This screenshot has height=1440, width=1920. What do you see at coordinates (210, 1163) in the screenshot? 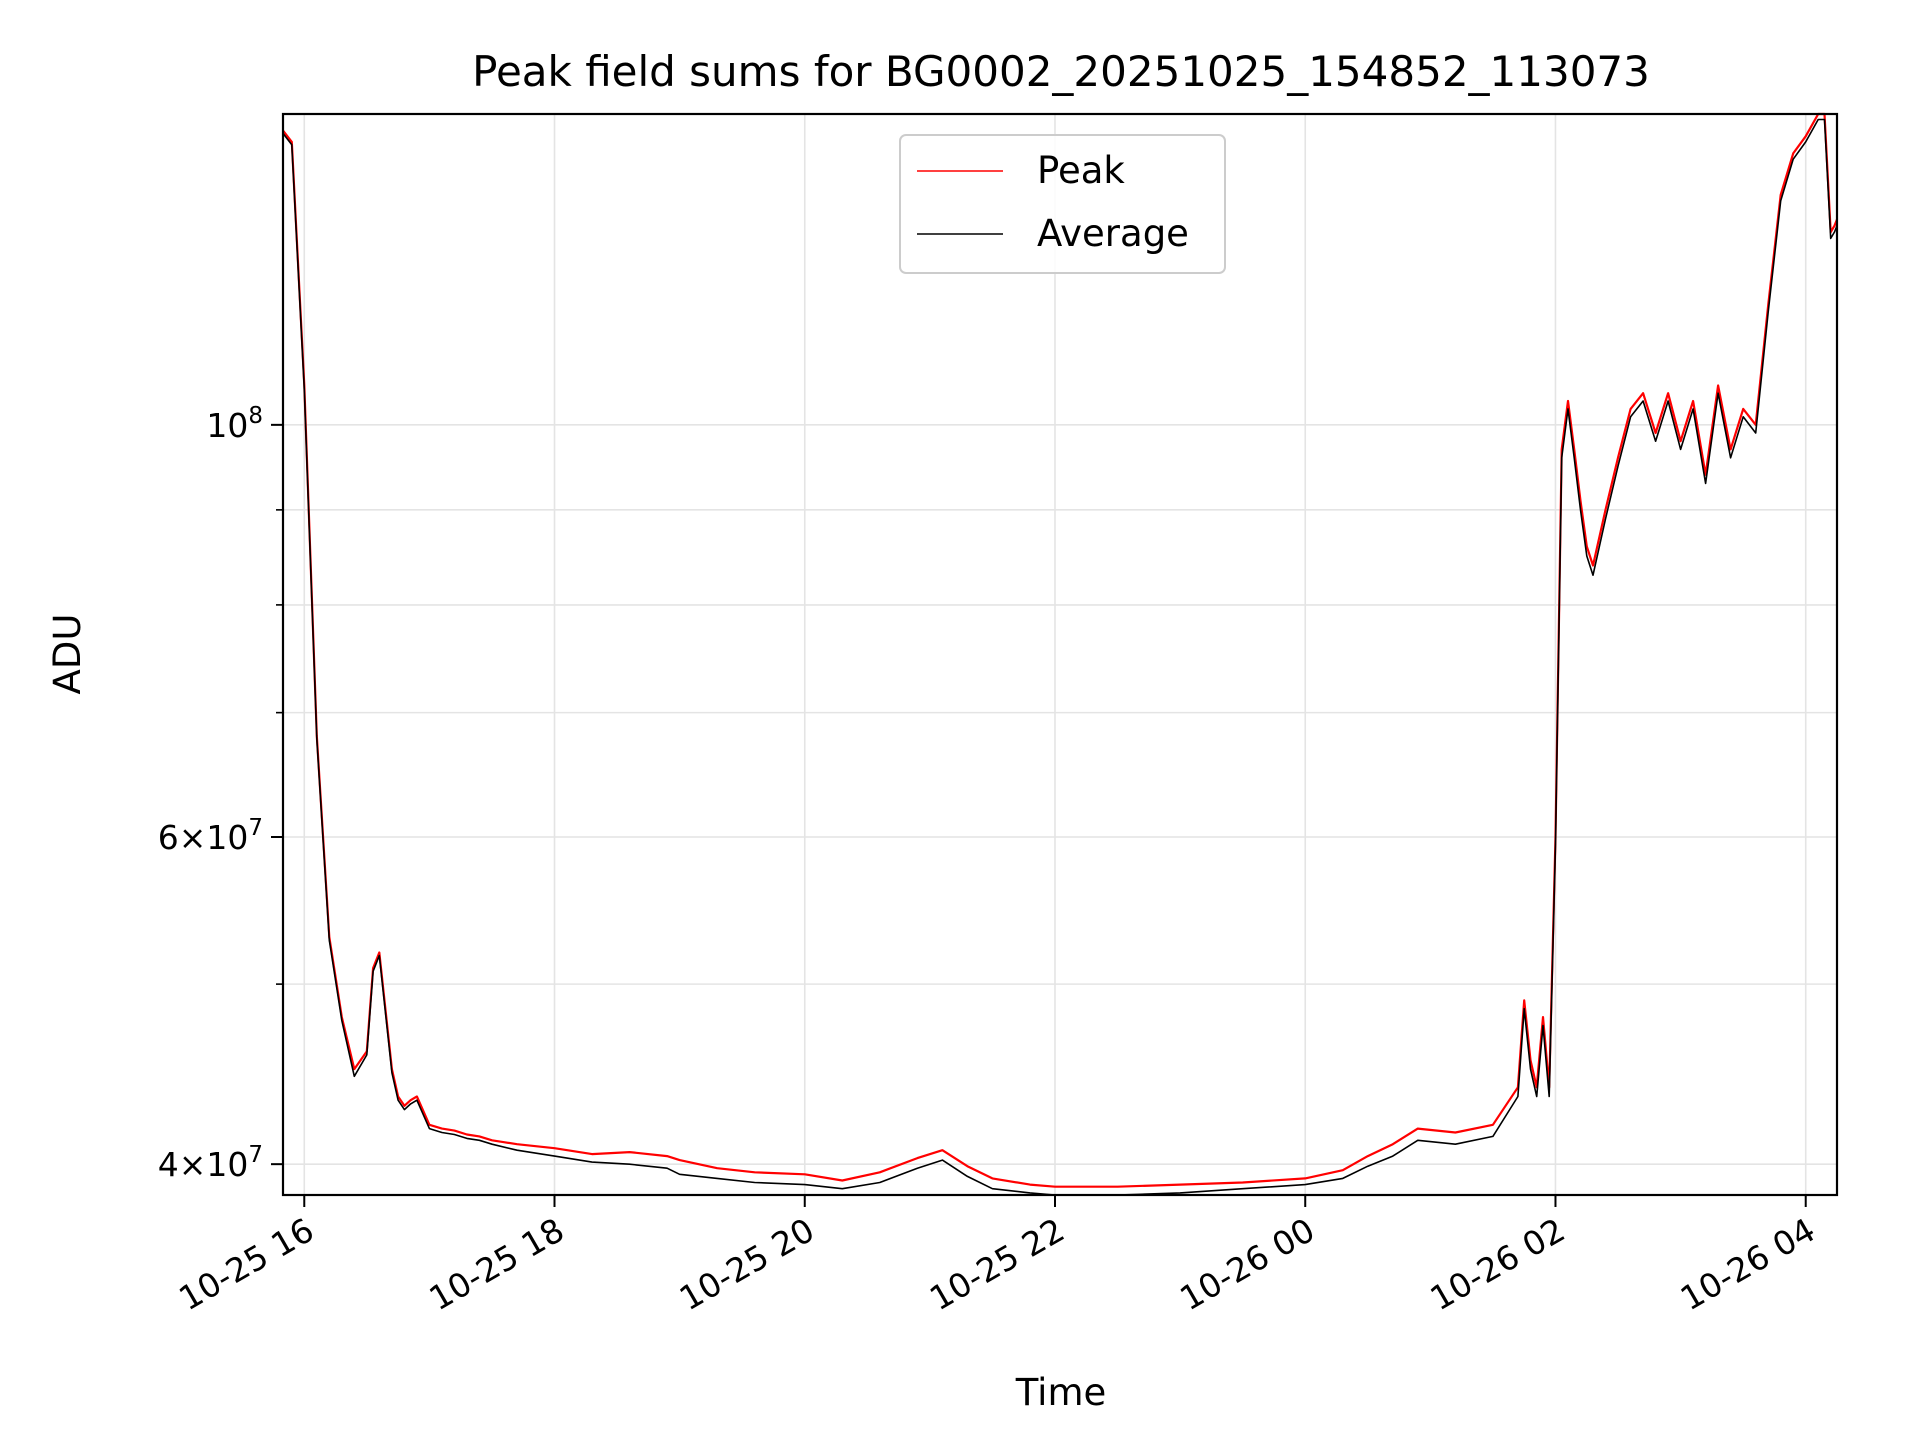
I see `y-tick-label: 4×107` at bounding box center [210, 1163].